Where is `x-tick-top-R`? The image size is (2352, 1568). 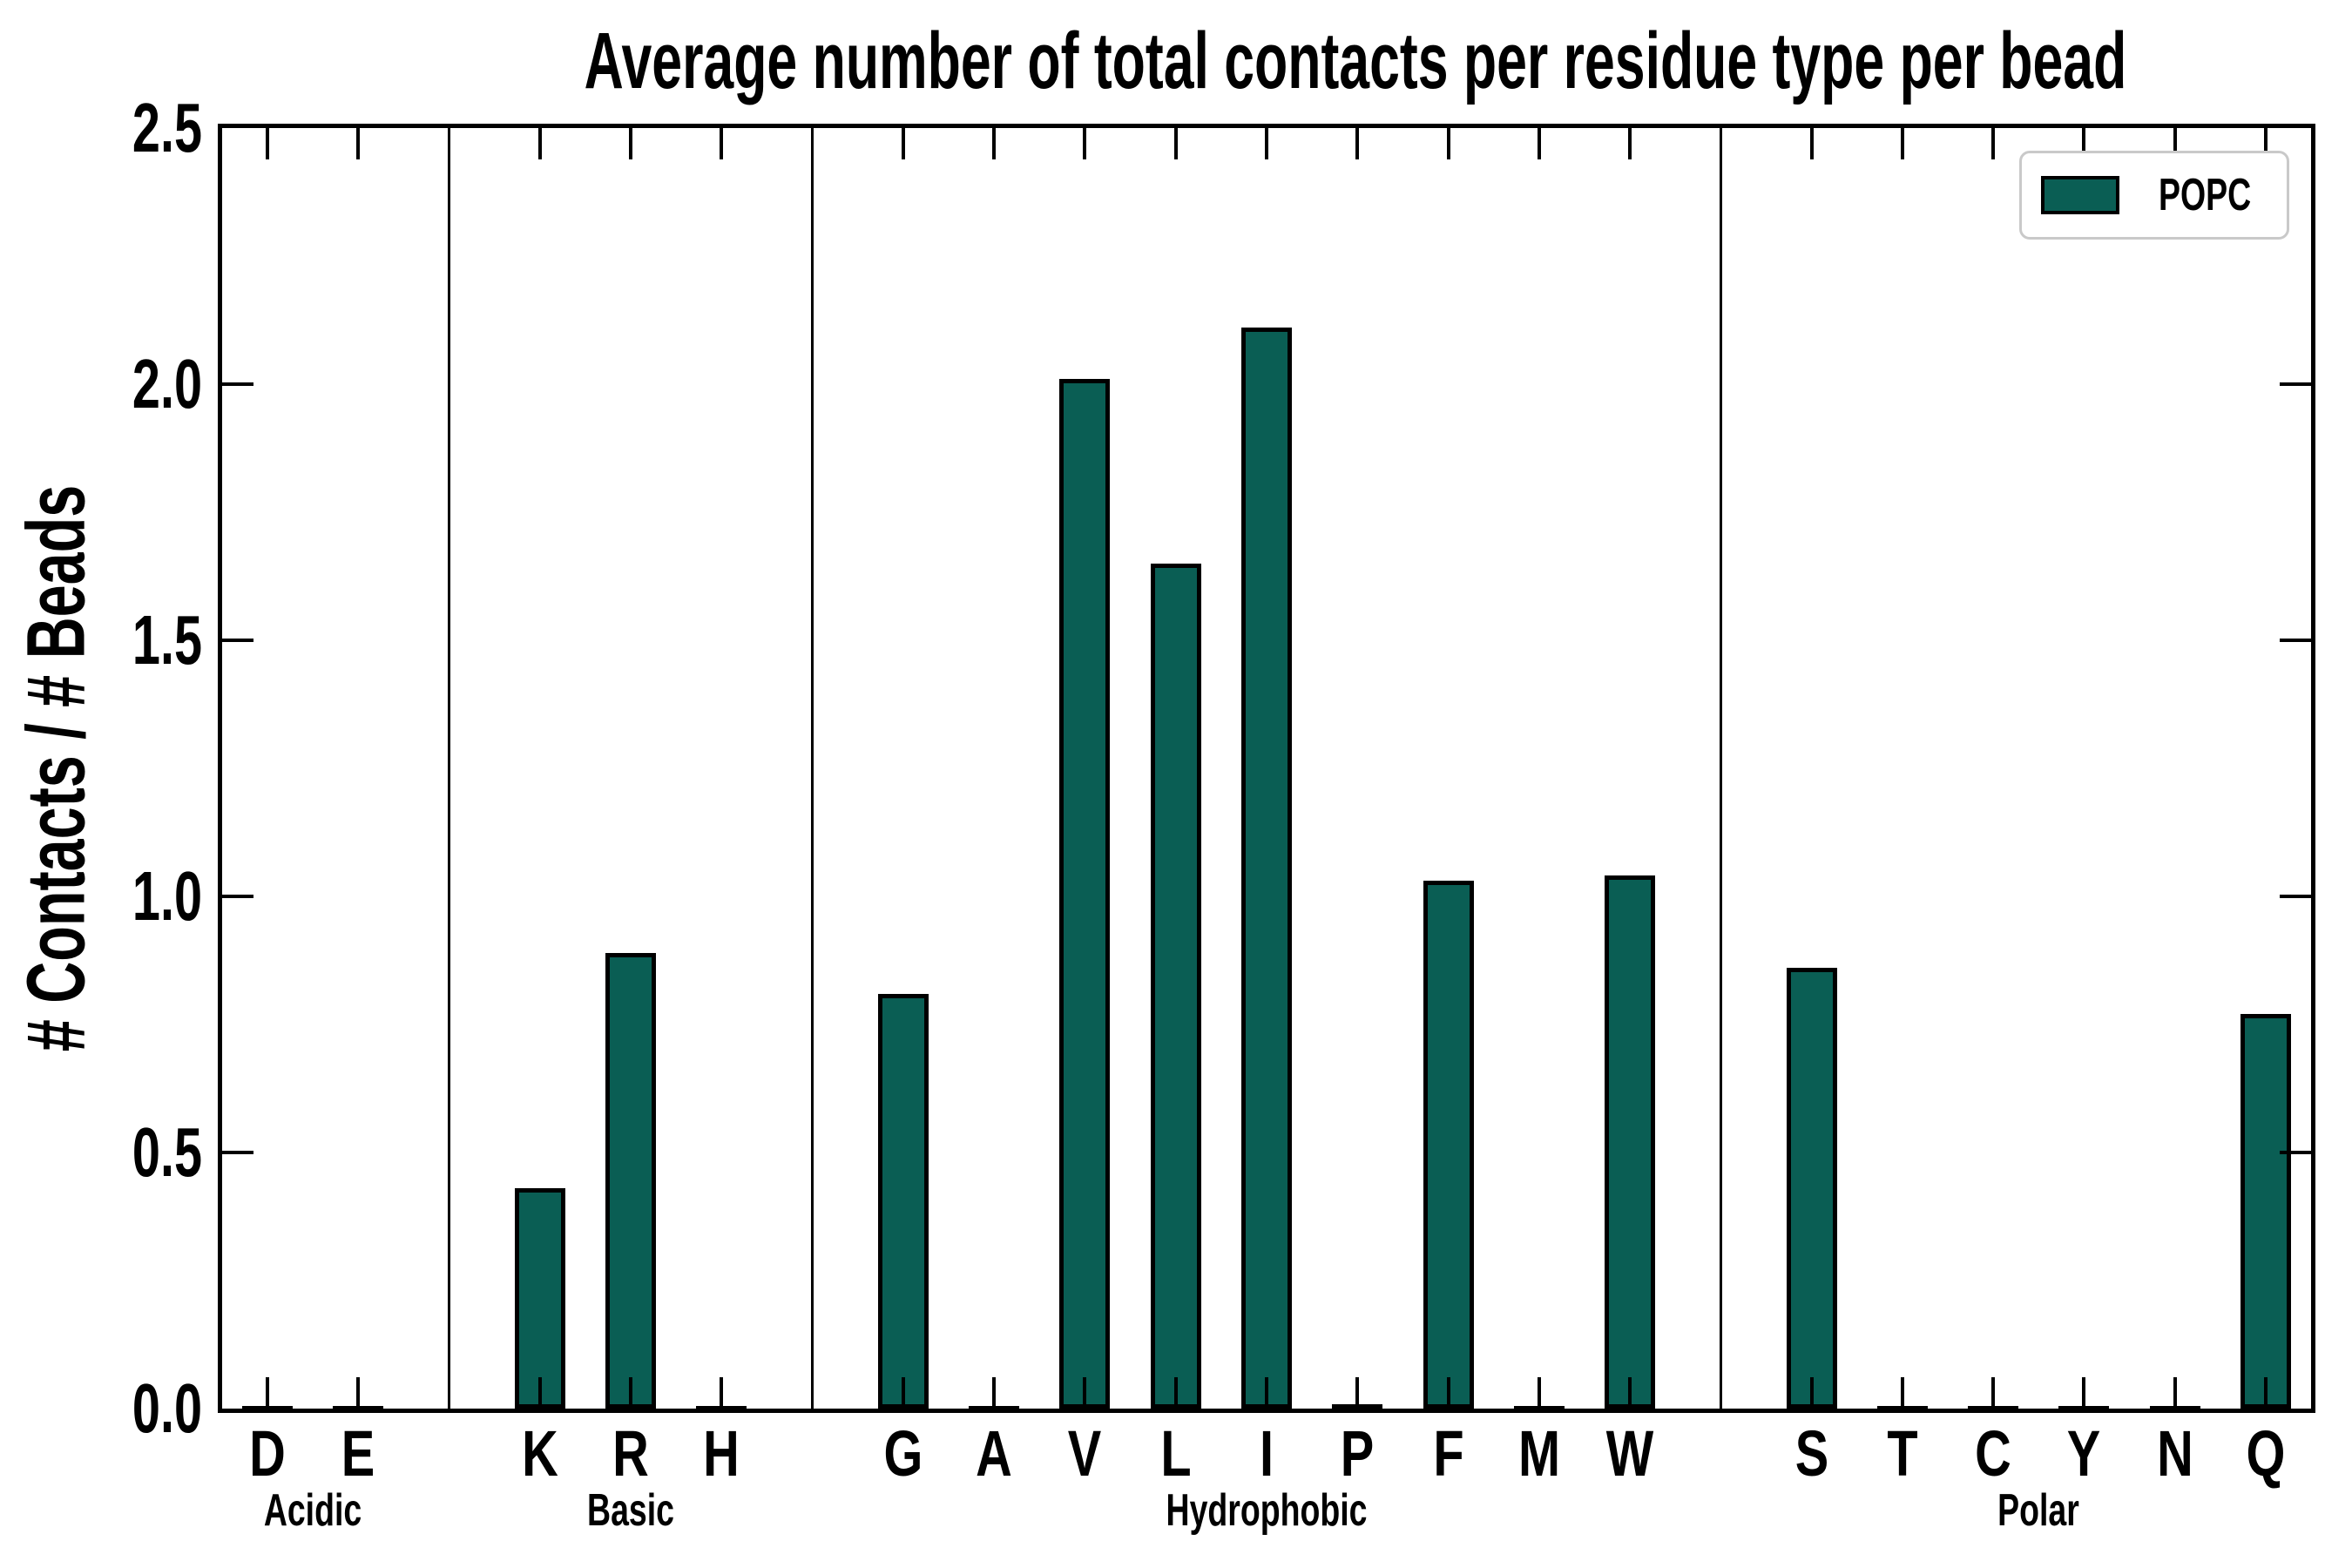
x-tick-top-R is located at coordinates (631, 143).